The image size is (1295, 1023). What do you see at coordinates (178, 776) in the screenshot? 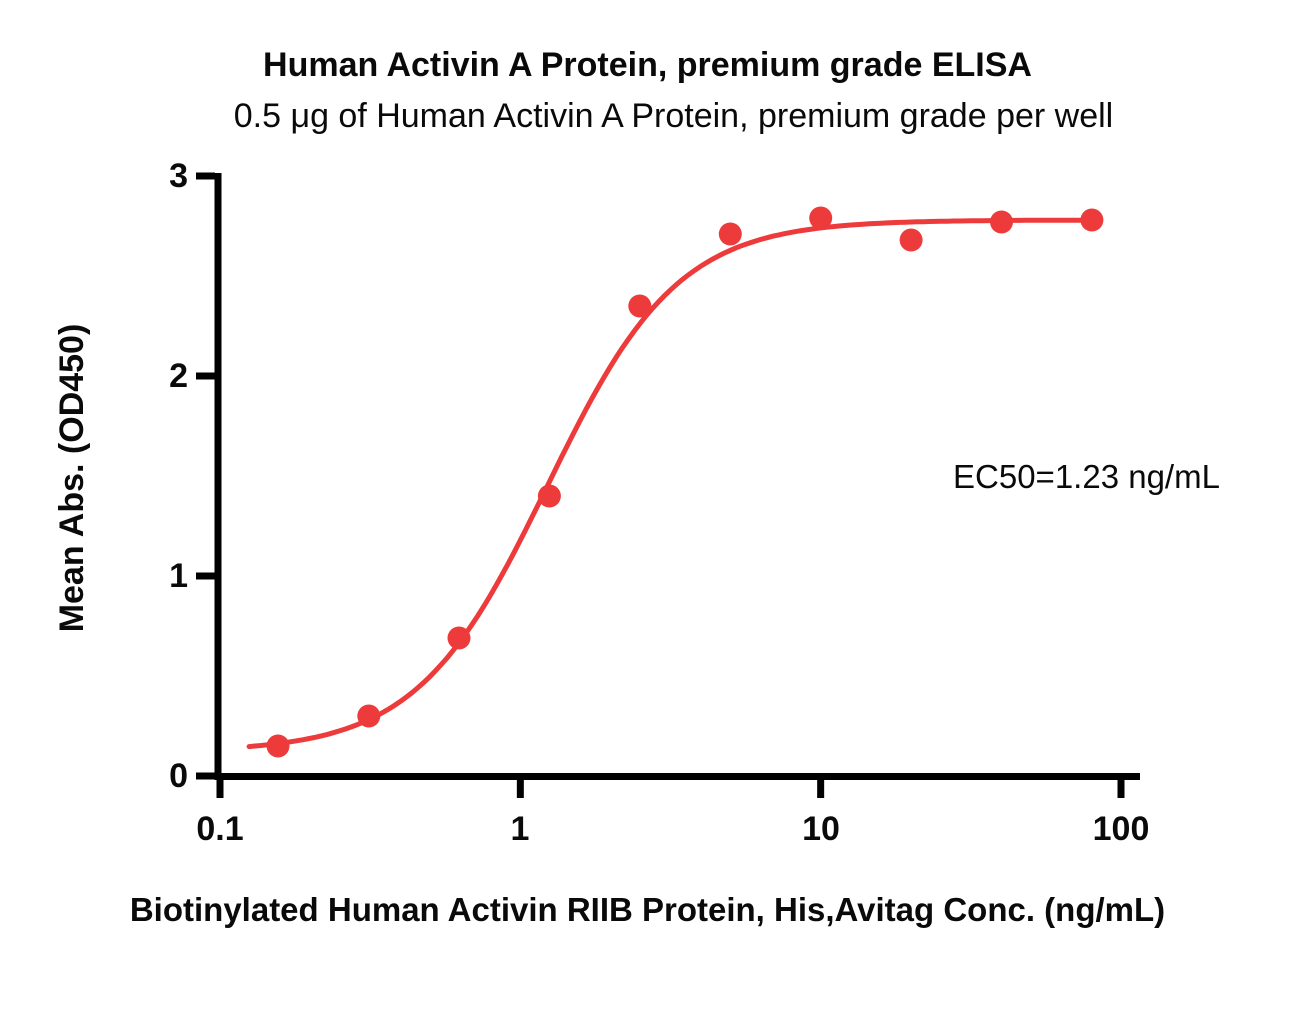
I see `y-tick-label-0: 0` at bounding box center [178, 776].